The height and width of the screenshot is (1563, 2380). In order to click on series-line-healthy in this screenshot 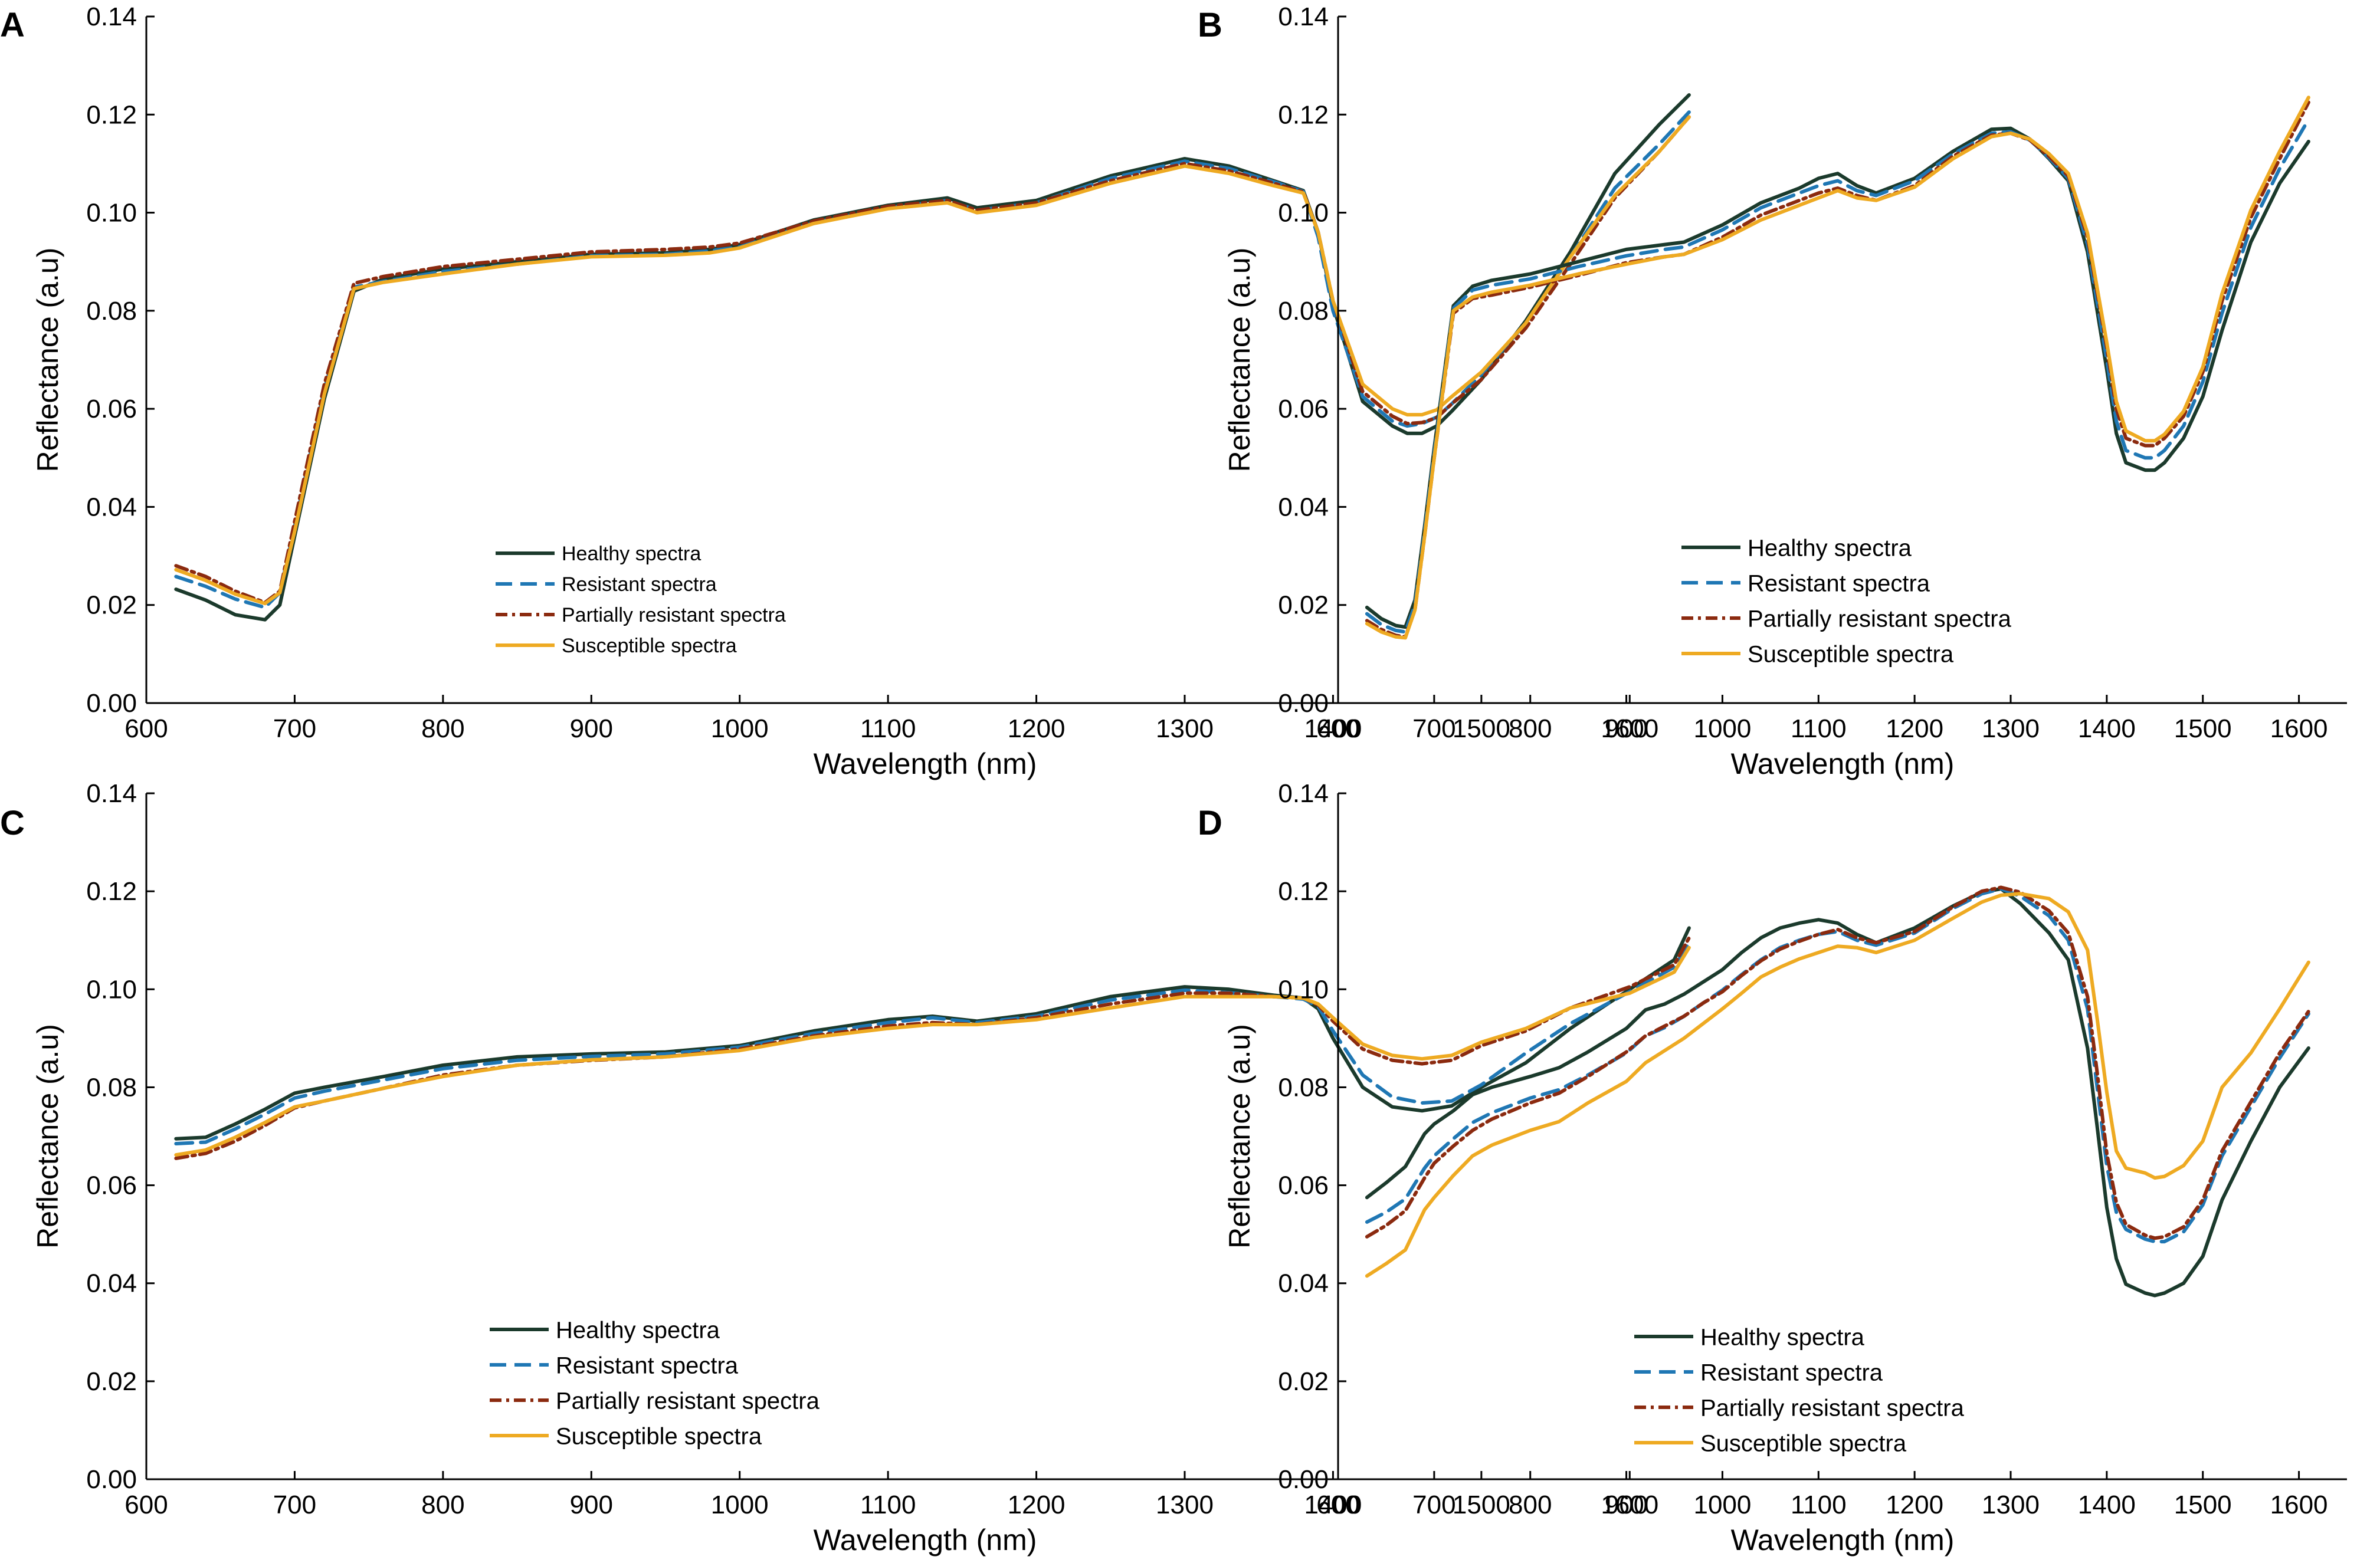, I will do `click(1837, 1092)`.